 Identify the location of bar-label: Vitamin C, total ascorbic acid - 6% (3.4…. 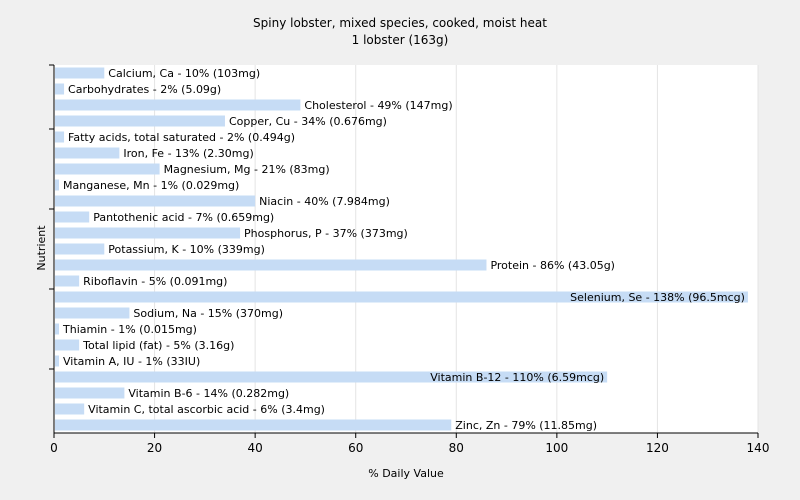
(206, 409).